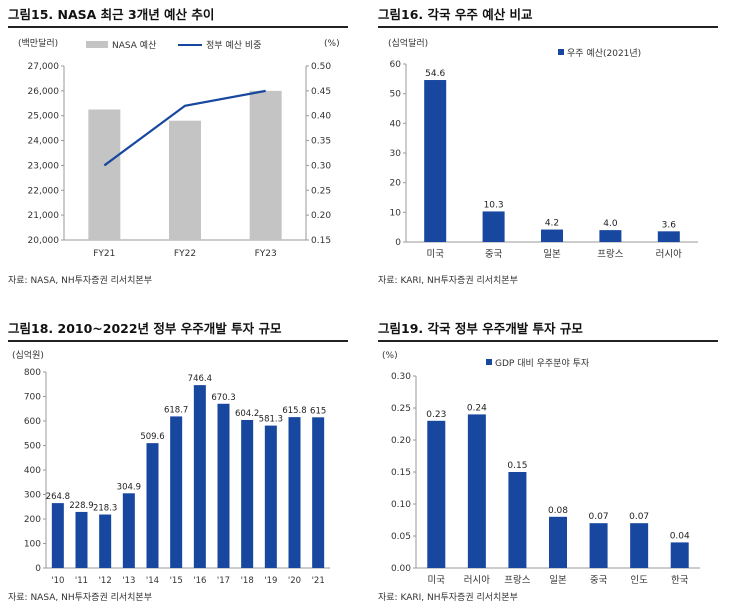  I want to click on y-tick-label: 600, so click(32, 422).